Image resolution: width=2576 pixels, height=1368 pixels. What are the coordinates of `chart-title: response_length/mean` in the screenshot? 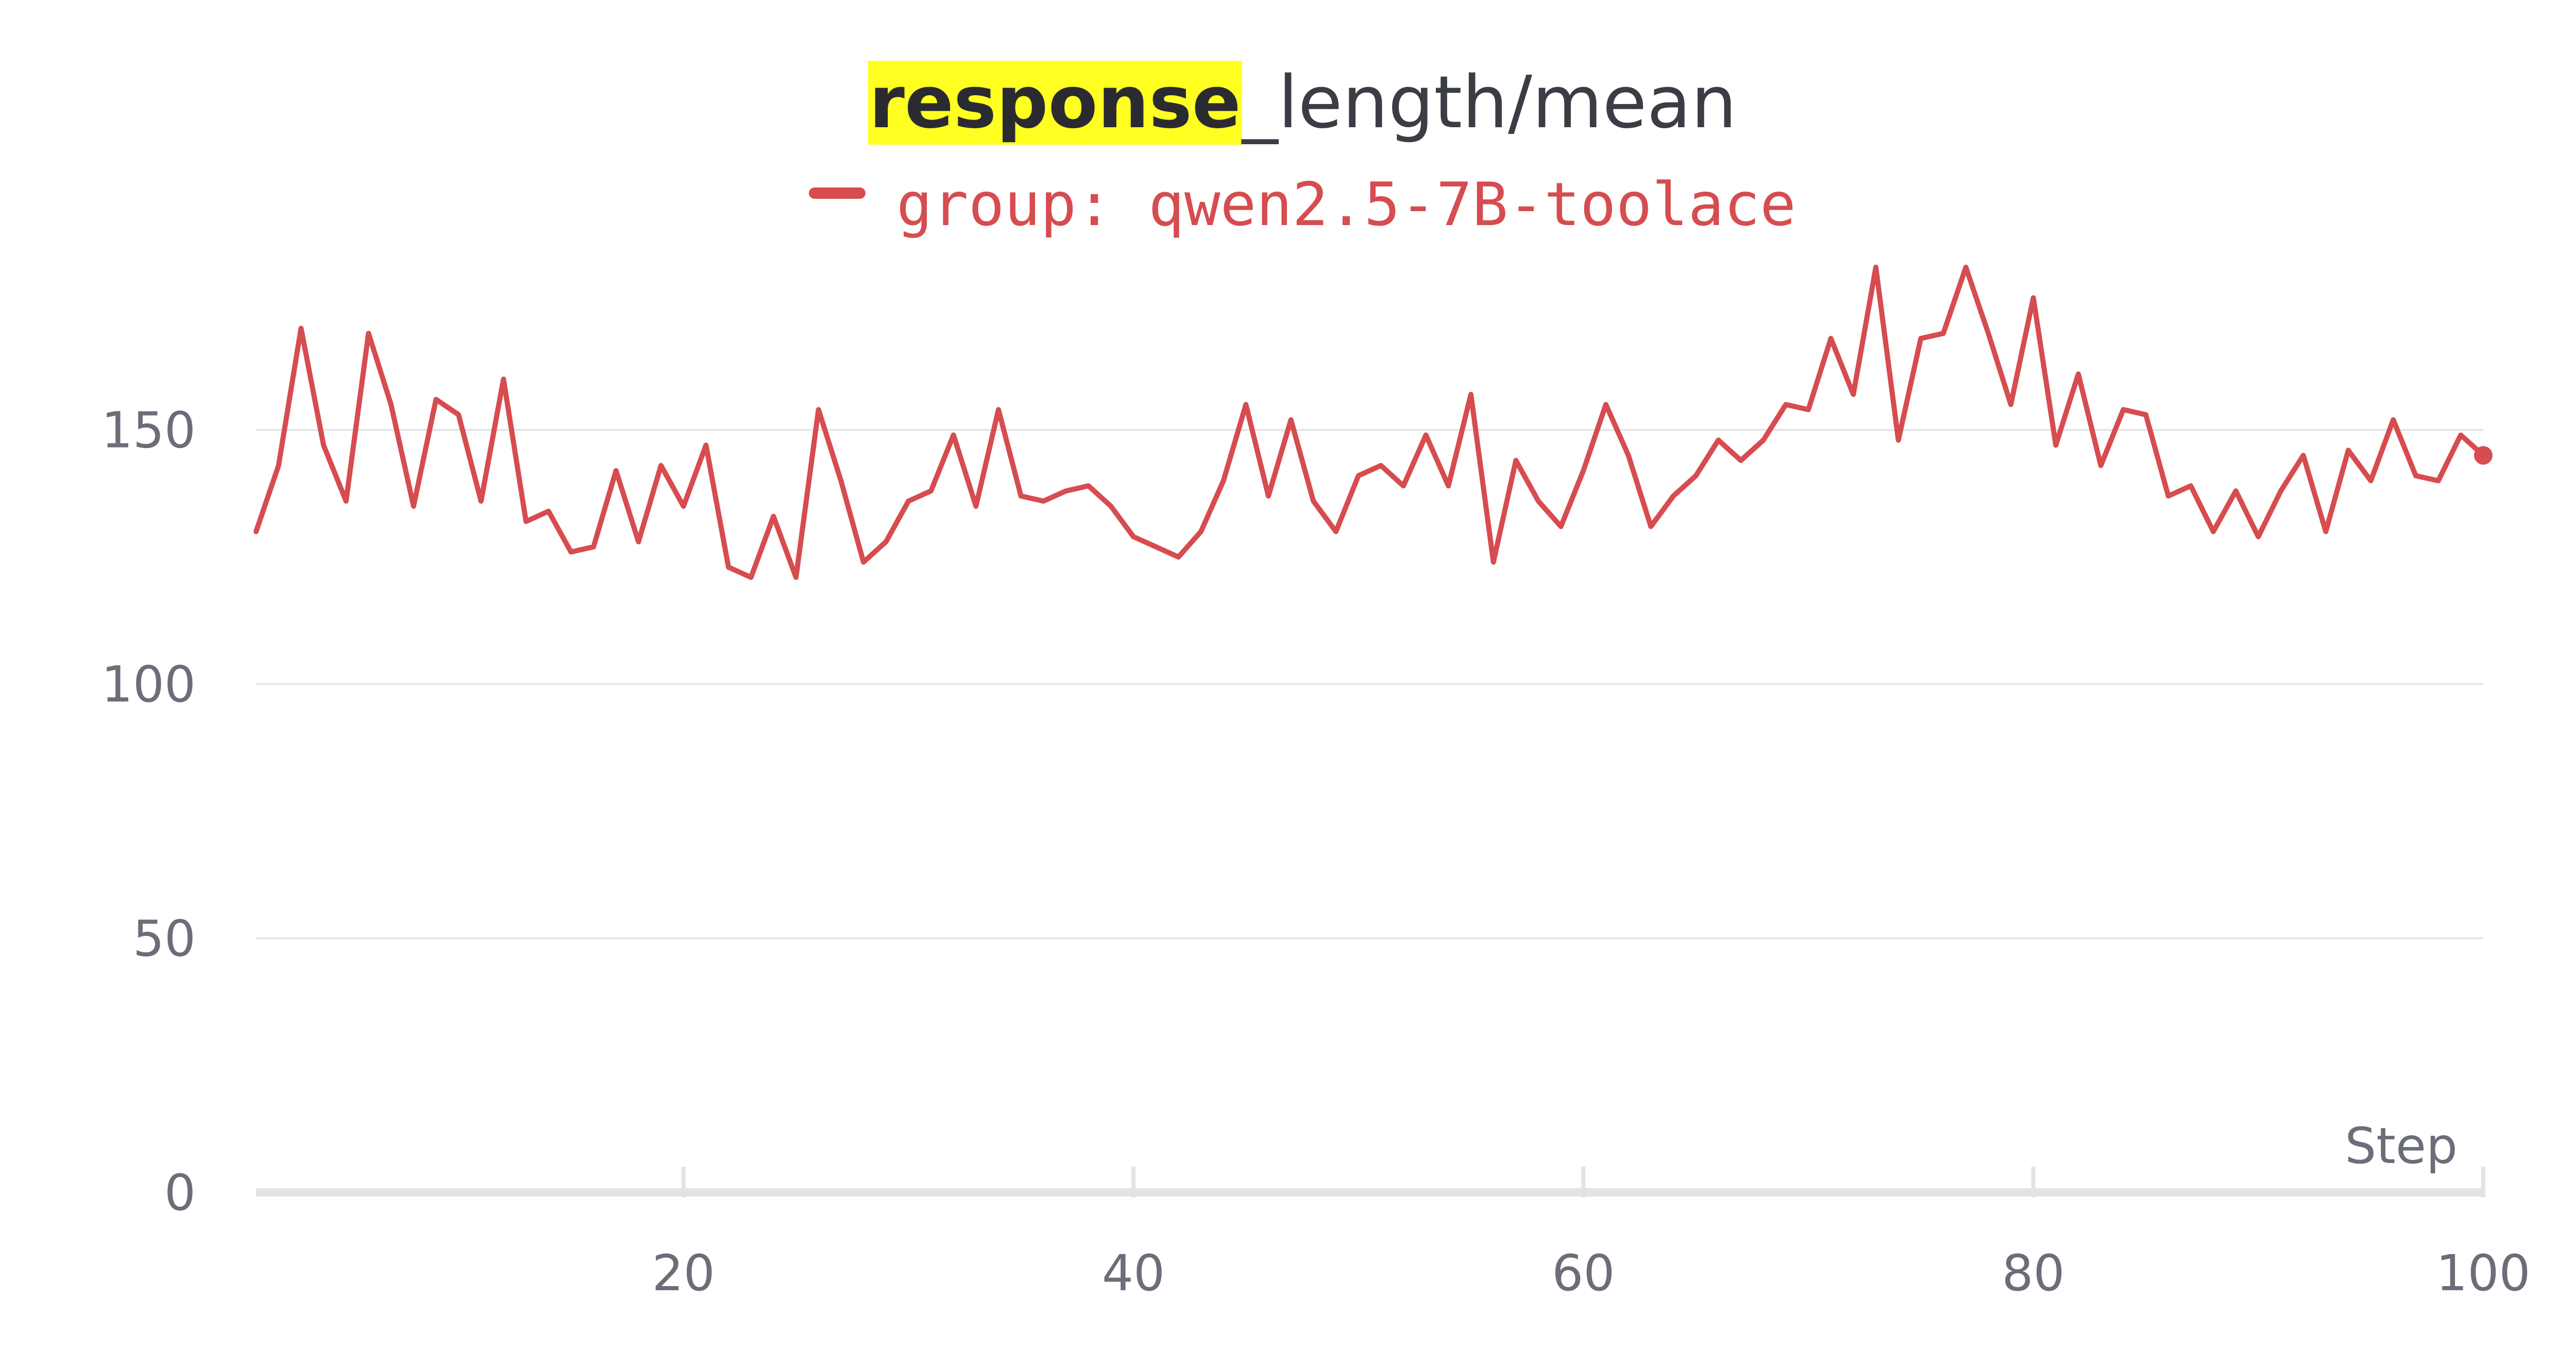 It's located at (1288, 103).